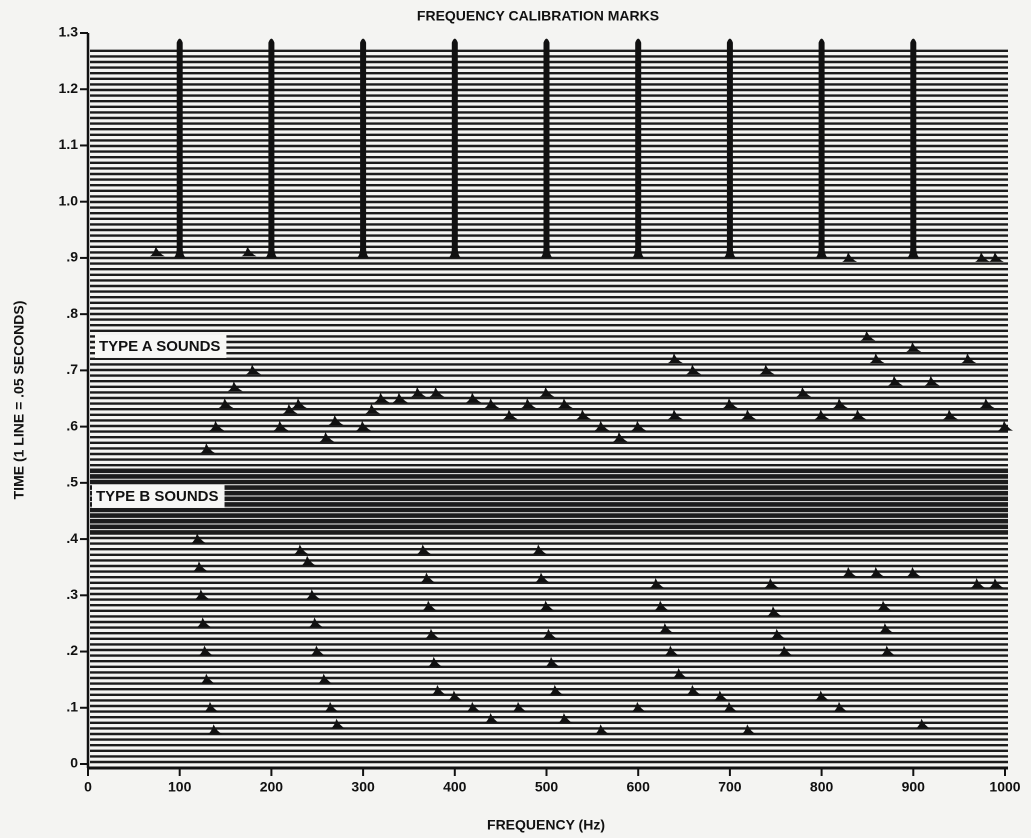 The image size is (1031, 838). I want to click on y-tick-label: .4, so click(72, 538).